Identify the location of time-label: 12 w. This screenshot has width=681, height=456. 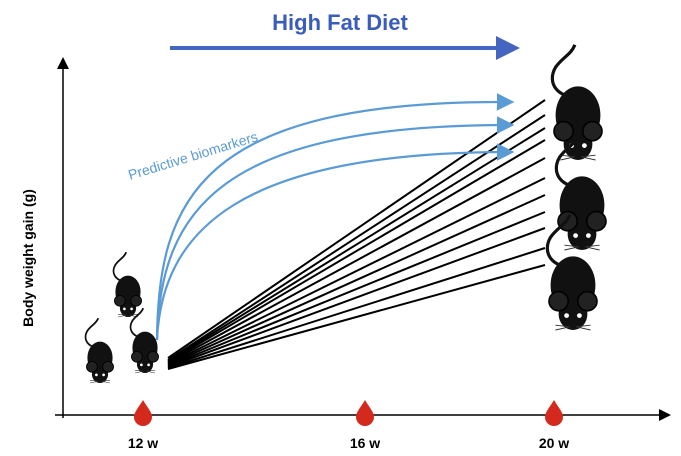
(143, 443).